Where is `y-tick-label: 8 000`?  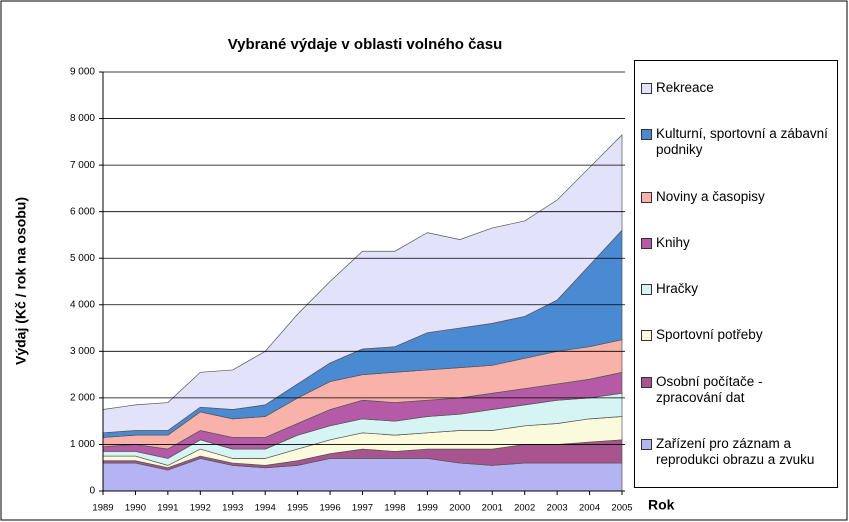 y-tick-label: 8 000 is located at coordinates (82, 118).